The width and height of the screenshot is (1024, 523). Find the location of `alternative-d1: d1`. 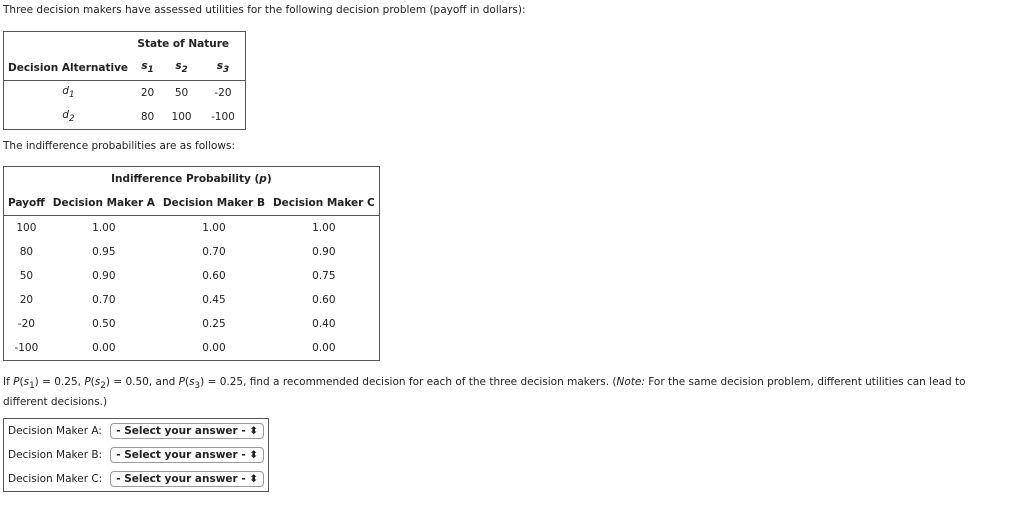

alternative-d1: d1 is located at coordinates (68, 93).